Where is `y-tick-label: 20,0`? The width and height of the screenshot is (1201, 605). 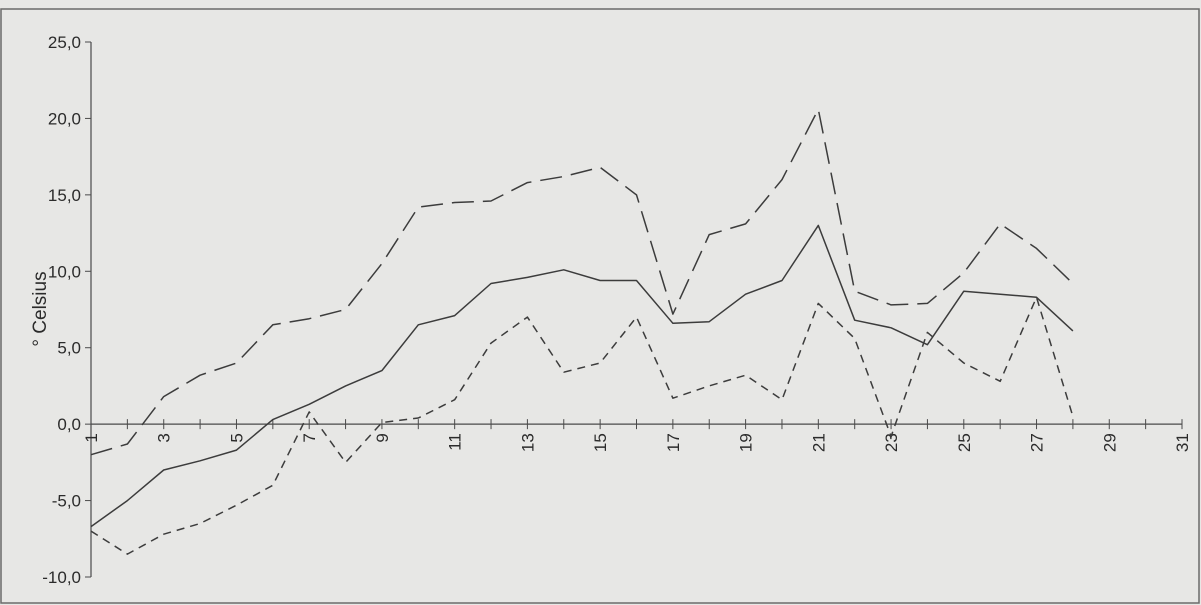
y-tick-label: 20,0 is located at coordinates (64, 118).